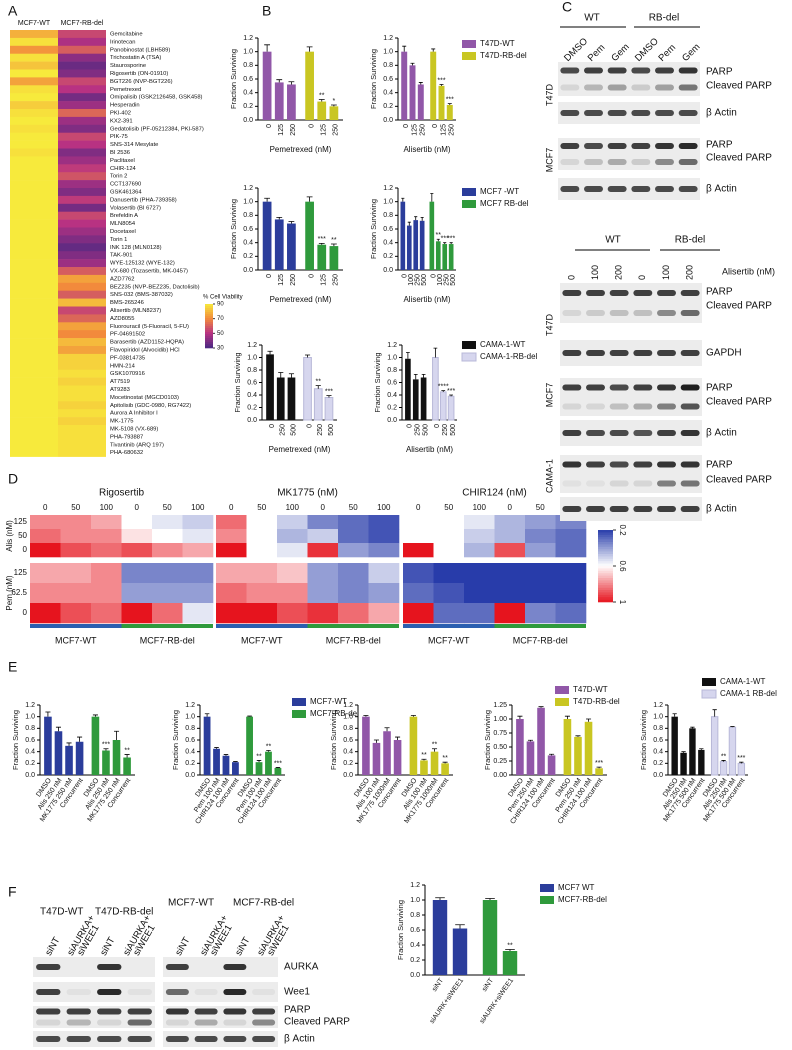 The image size is (792, 1050). Describe the element at coordinates (123, 232) in the screenshot. I see `row-label: Docetaxel` at that location.